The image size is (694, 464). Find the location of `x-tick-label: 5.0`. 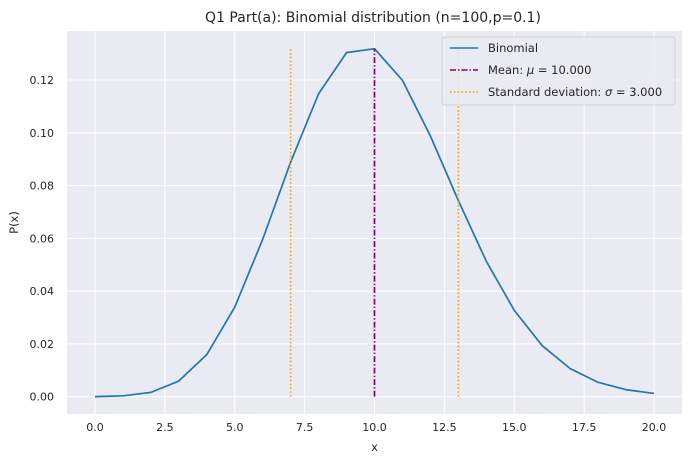

x-tick-label: 5.0 is located at coordinates (235, 427).